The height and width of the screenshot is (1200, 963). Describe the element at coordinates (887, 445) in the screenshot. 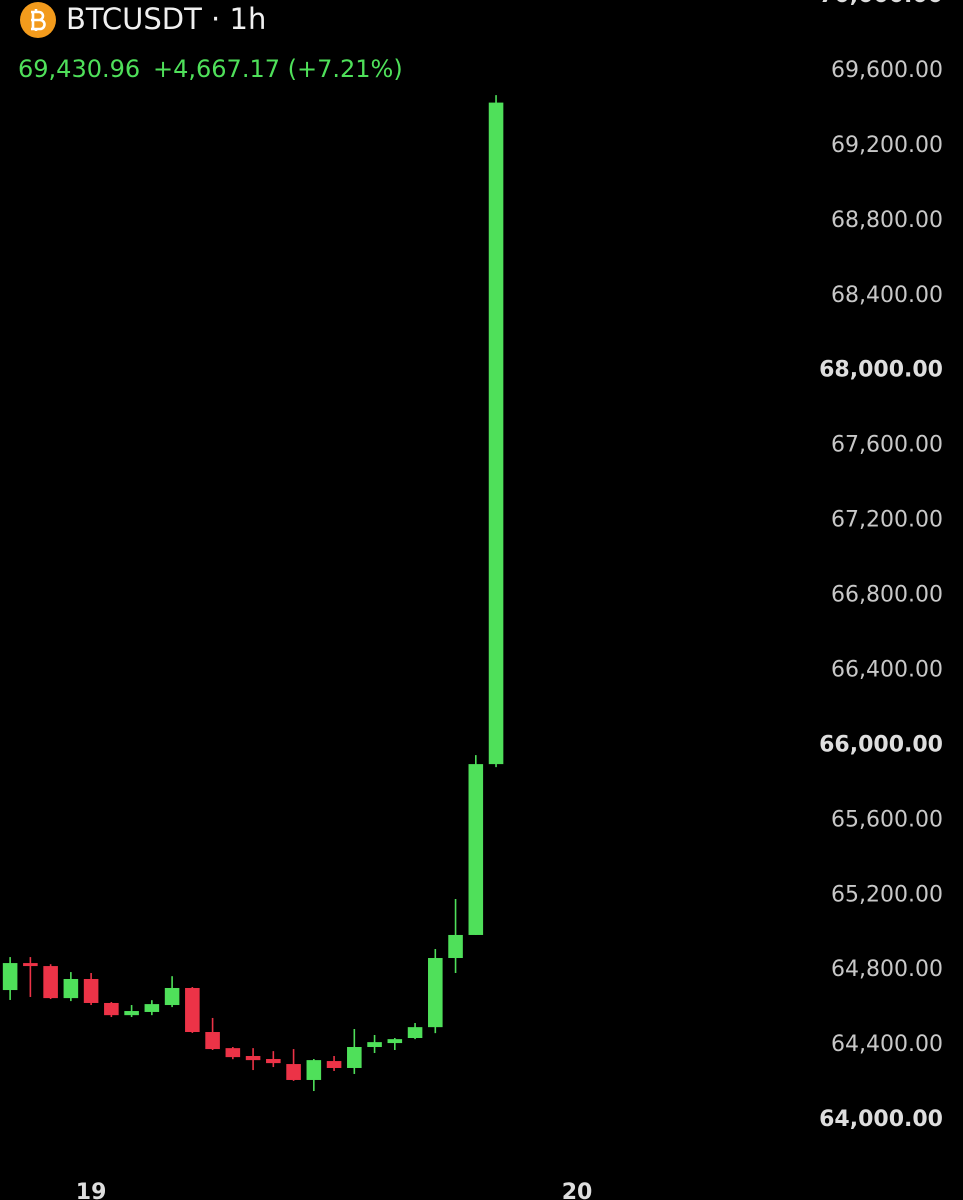

I see `y-tick-label: 67,600.00` at that location.